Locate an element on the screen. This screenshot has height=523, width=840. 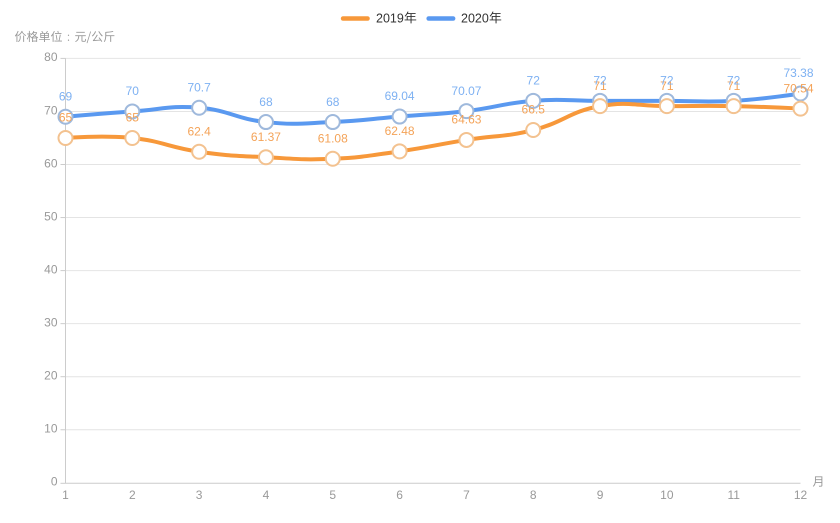
svg-text: 0 is located at coordinates (54, 482).